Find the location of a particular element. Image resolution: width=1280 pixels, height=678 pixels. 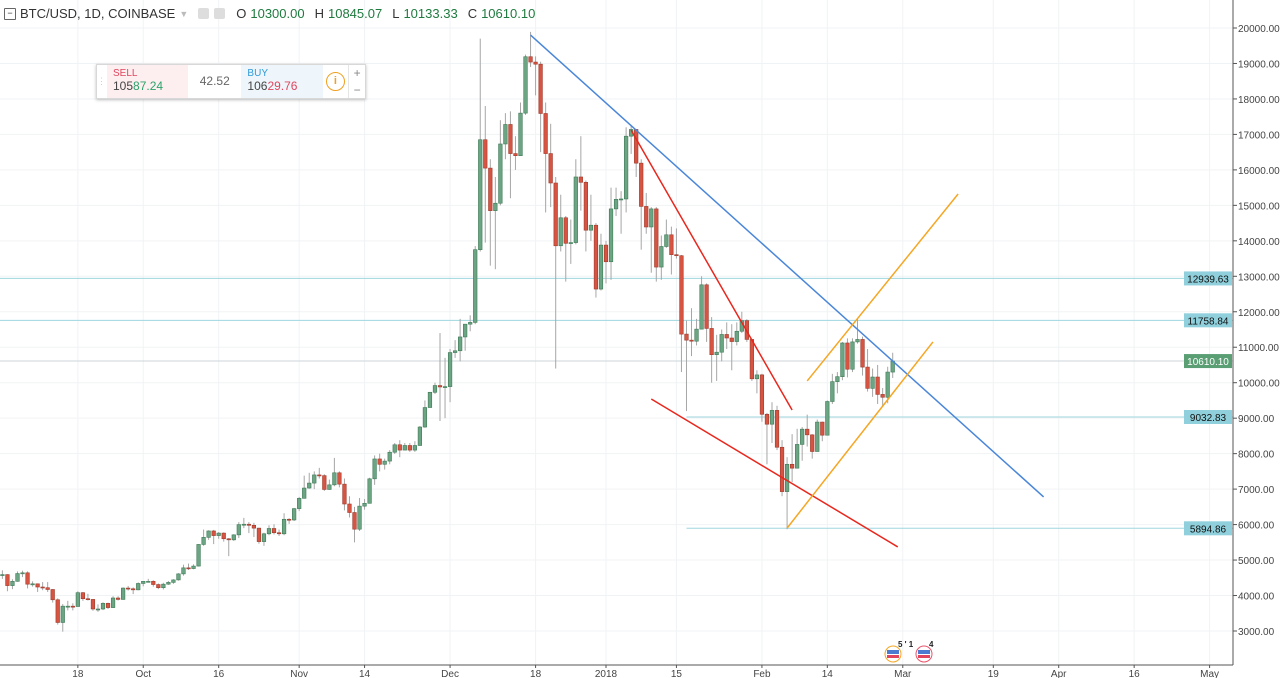

buy-button: BUY 10629.76 is located at coordinates (282, 81).